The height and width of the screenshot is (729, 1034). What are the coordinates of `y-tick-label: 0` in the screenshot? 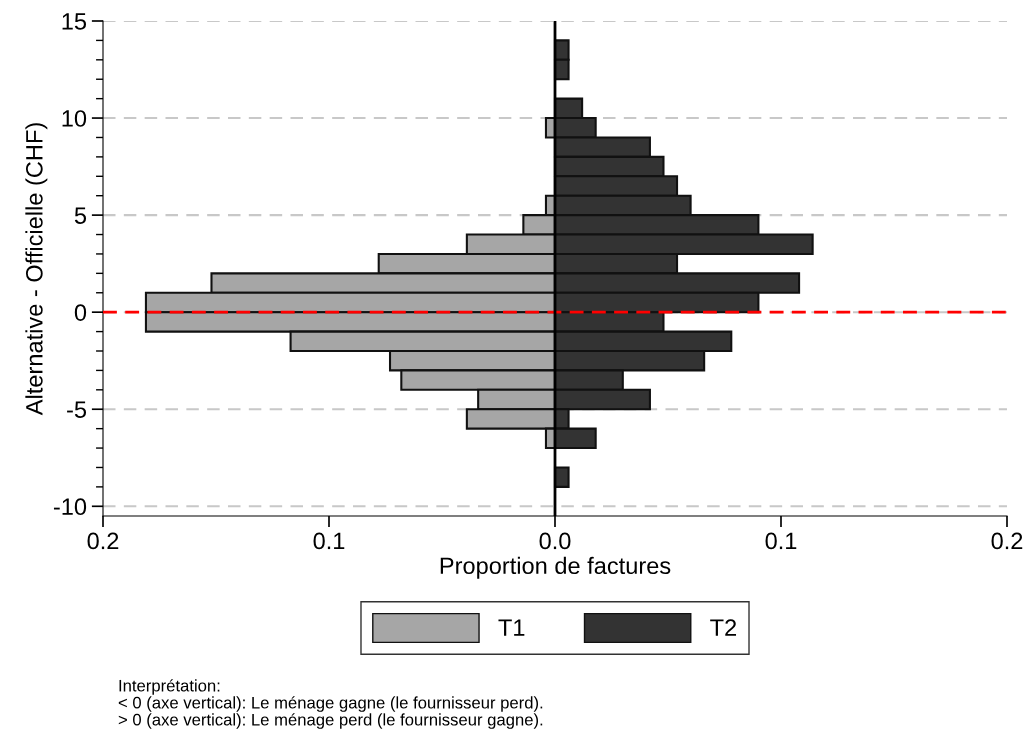 It's located at (80, 312).